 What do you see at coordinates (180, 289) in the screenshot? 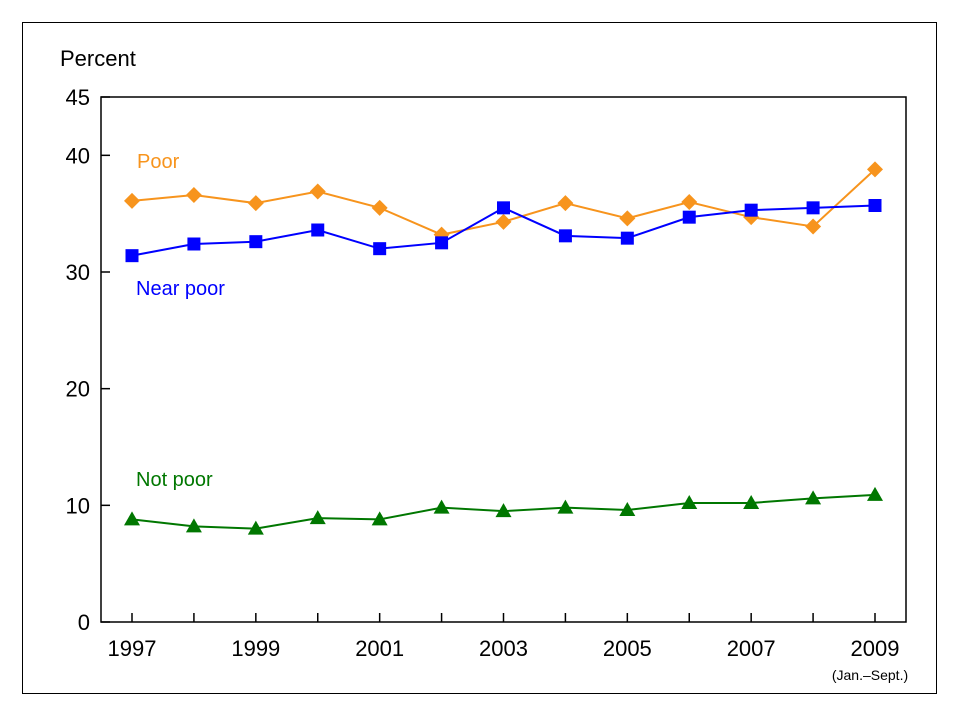
I see `series-label-near-poor: Near poor` at bounding box center [180, 289].